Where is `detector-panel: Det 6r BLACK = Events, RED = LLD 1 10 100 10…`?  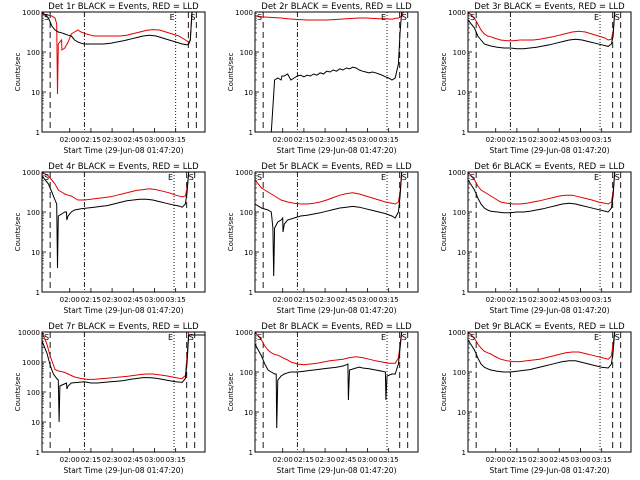
detector-panel: Det 6r BLACK = Events, RED = LLD 1 10 100 10… is located at coordinates (532, 240).